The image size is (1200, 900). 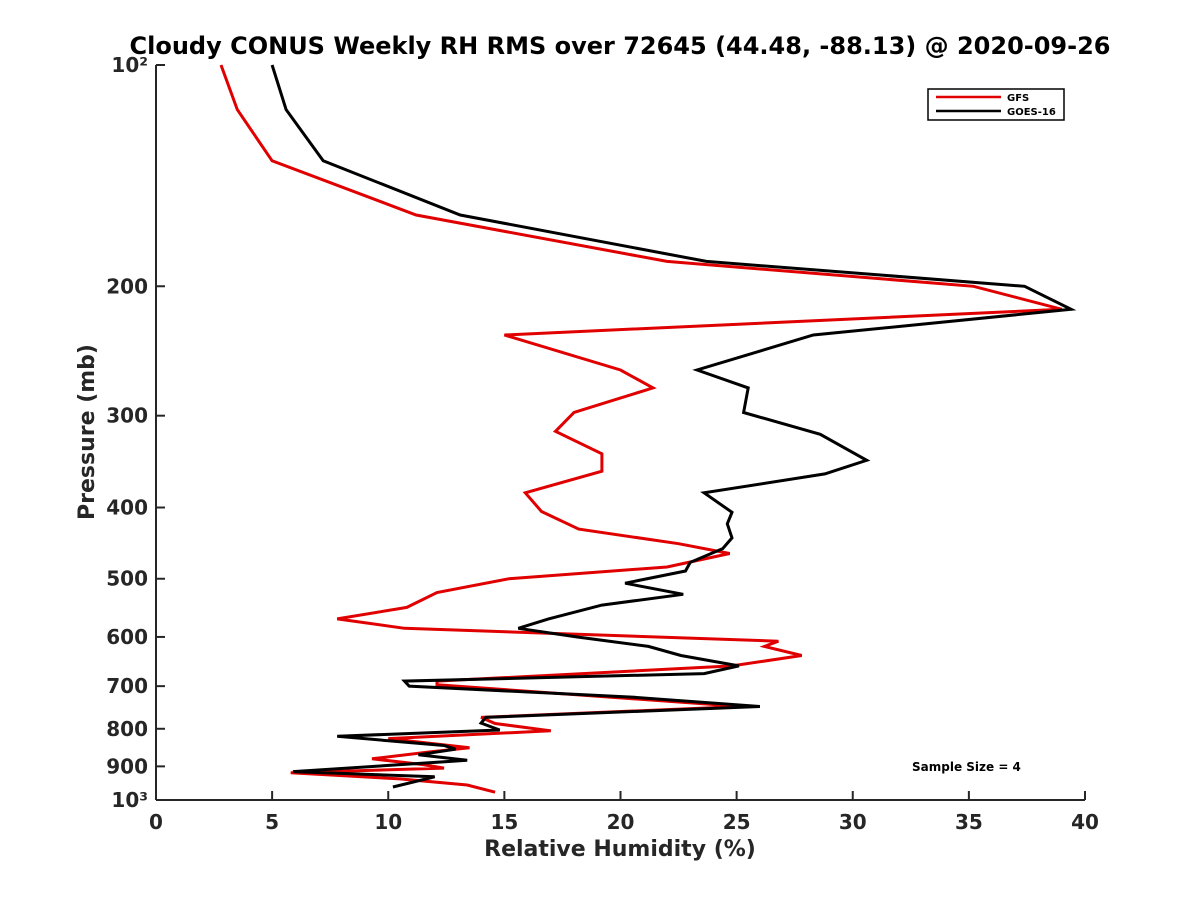 What do you see at coordinates (1031, 112) in the screenshot?
I see `legend-label-goes-16: GOES-16` at bounding box center [1031, 112].